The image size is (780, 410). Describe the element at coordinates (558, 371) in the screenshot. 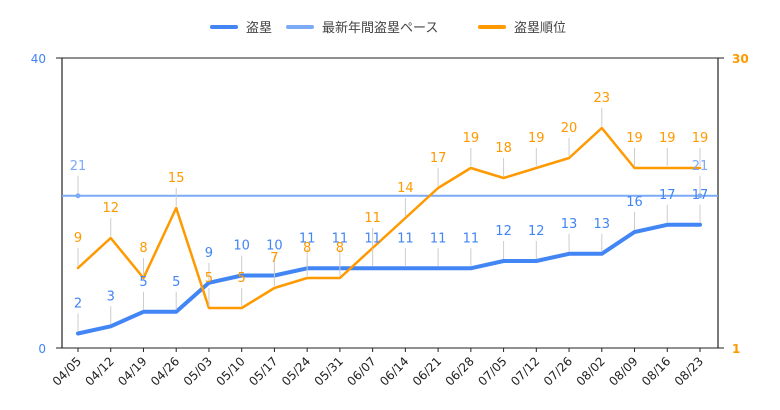

I see `x-tick-label: 07/26` at that location.